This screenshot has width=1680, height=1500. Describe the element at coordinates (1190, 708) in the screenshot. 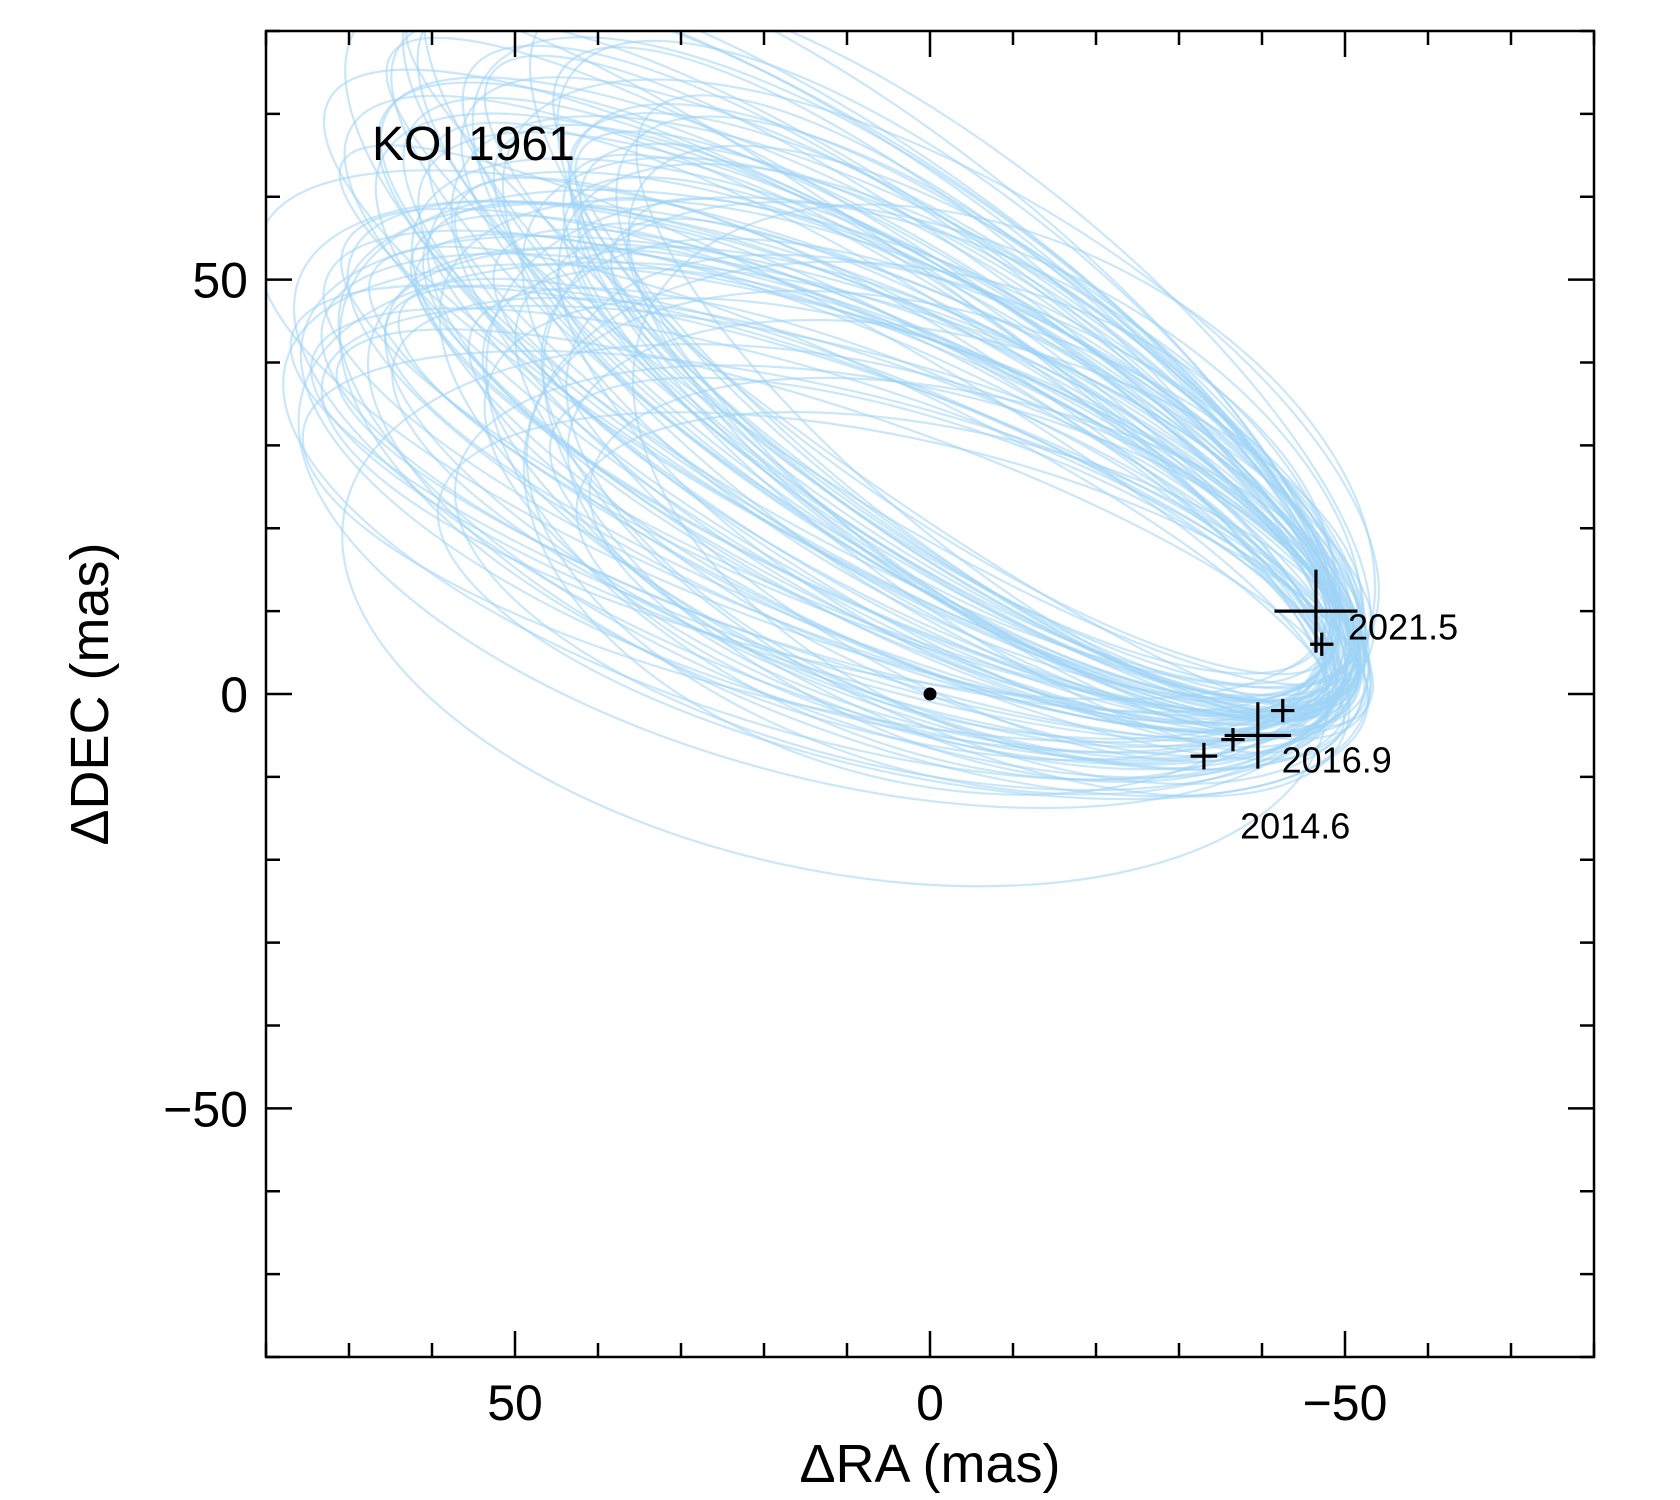

I see `astrometry-points: 2021.5 2016.9 2014.6` at that location.